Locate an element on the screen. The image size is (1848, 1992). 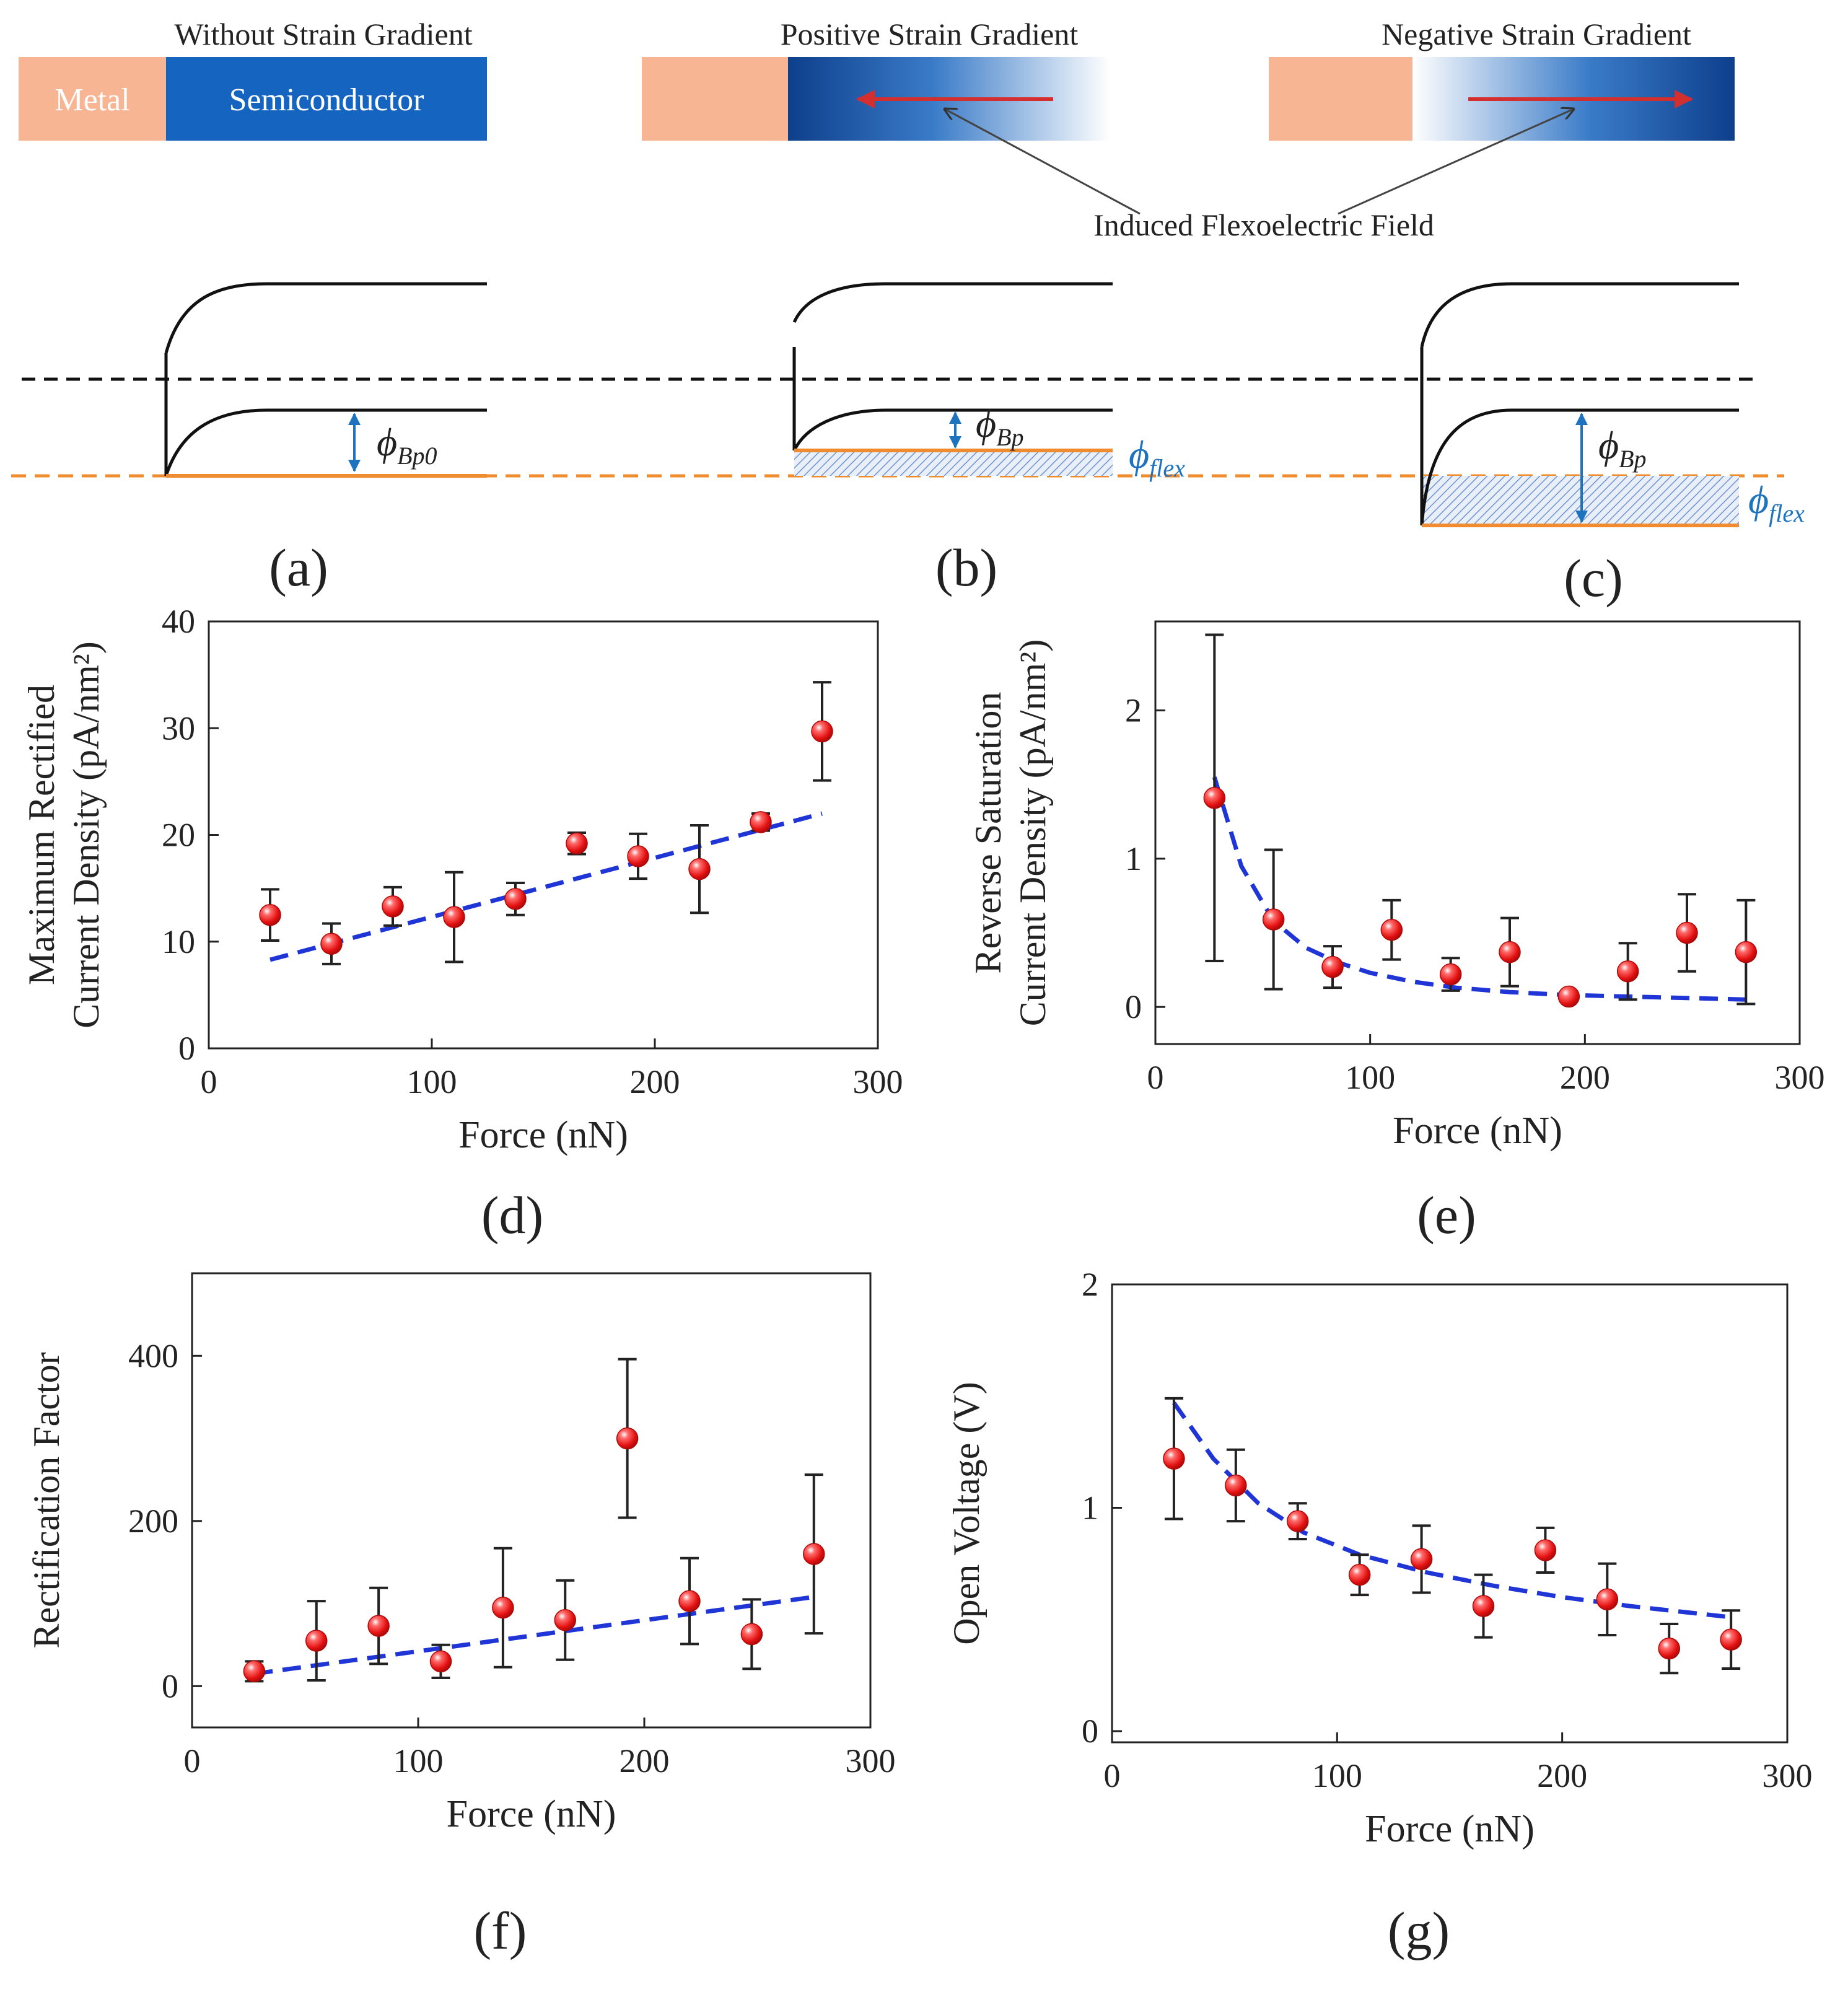
flex-label-c: ϕflex is located at coordinates (1777, 502).